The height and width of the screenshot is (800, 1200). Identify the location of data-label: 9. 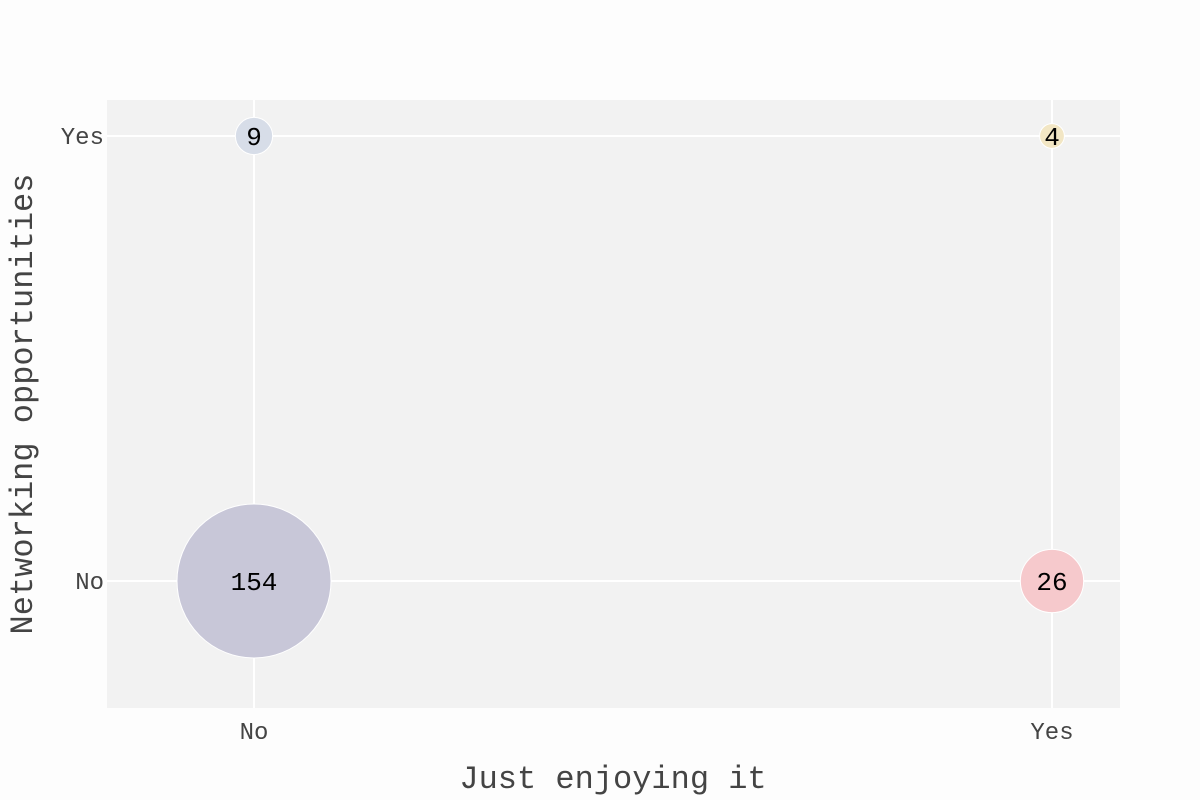
(254, 138).